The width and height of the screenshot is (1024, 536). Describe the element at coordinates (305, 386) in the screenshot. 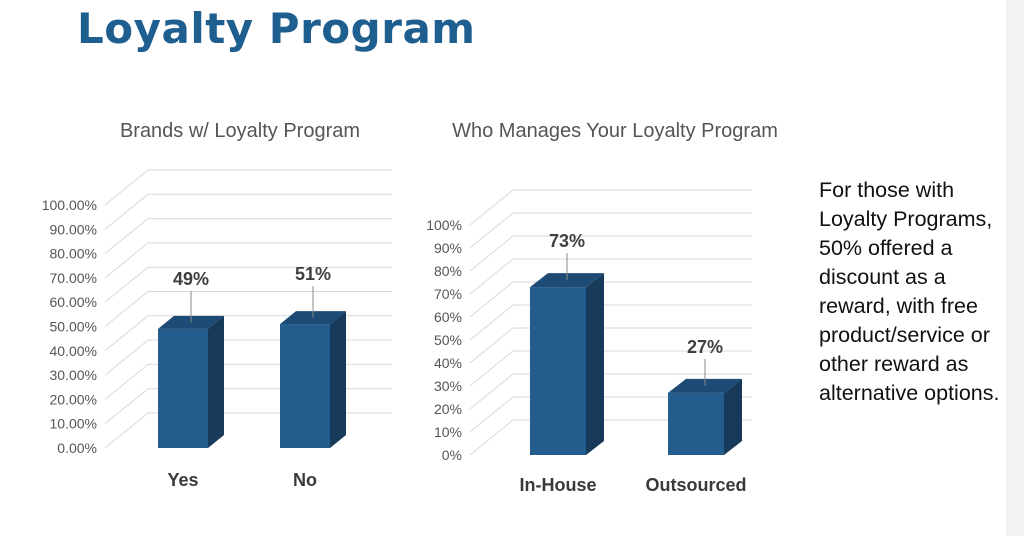

I see `bar-no` at that location.